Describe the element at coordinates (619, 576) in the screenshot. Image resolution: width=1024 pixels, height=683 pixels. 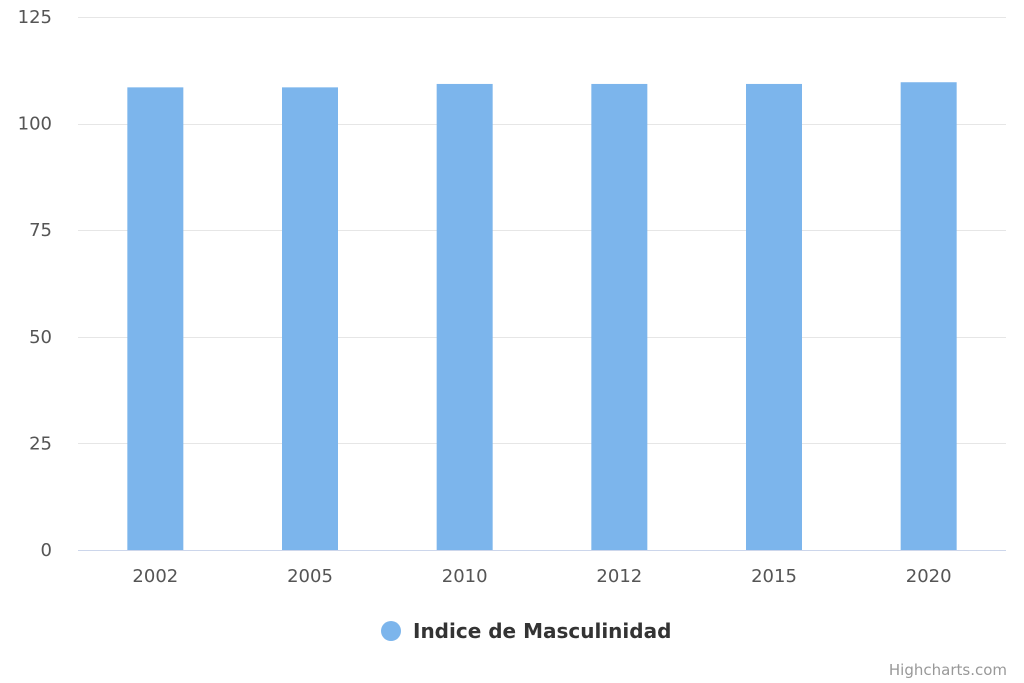
I see `x-tick-label: 2012` at that location.